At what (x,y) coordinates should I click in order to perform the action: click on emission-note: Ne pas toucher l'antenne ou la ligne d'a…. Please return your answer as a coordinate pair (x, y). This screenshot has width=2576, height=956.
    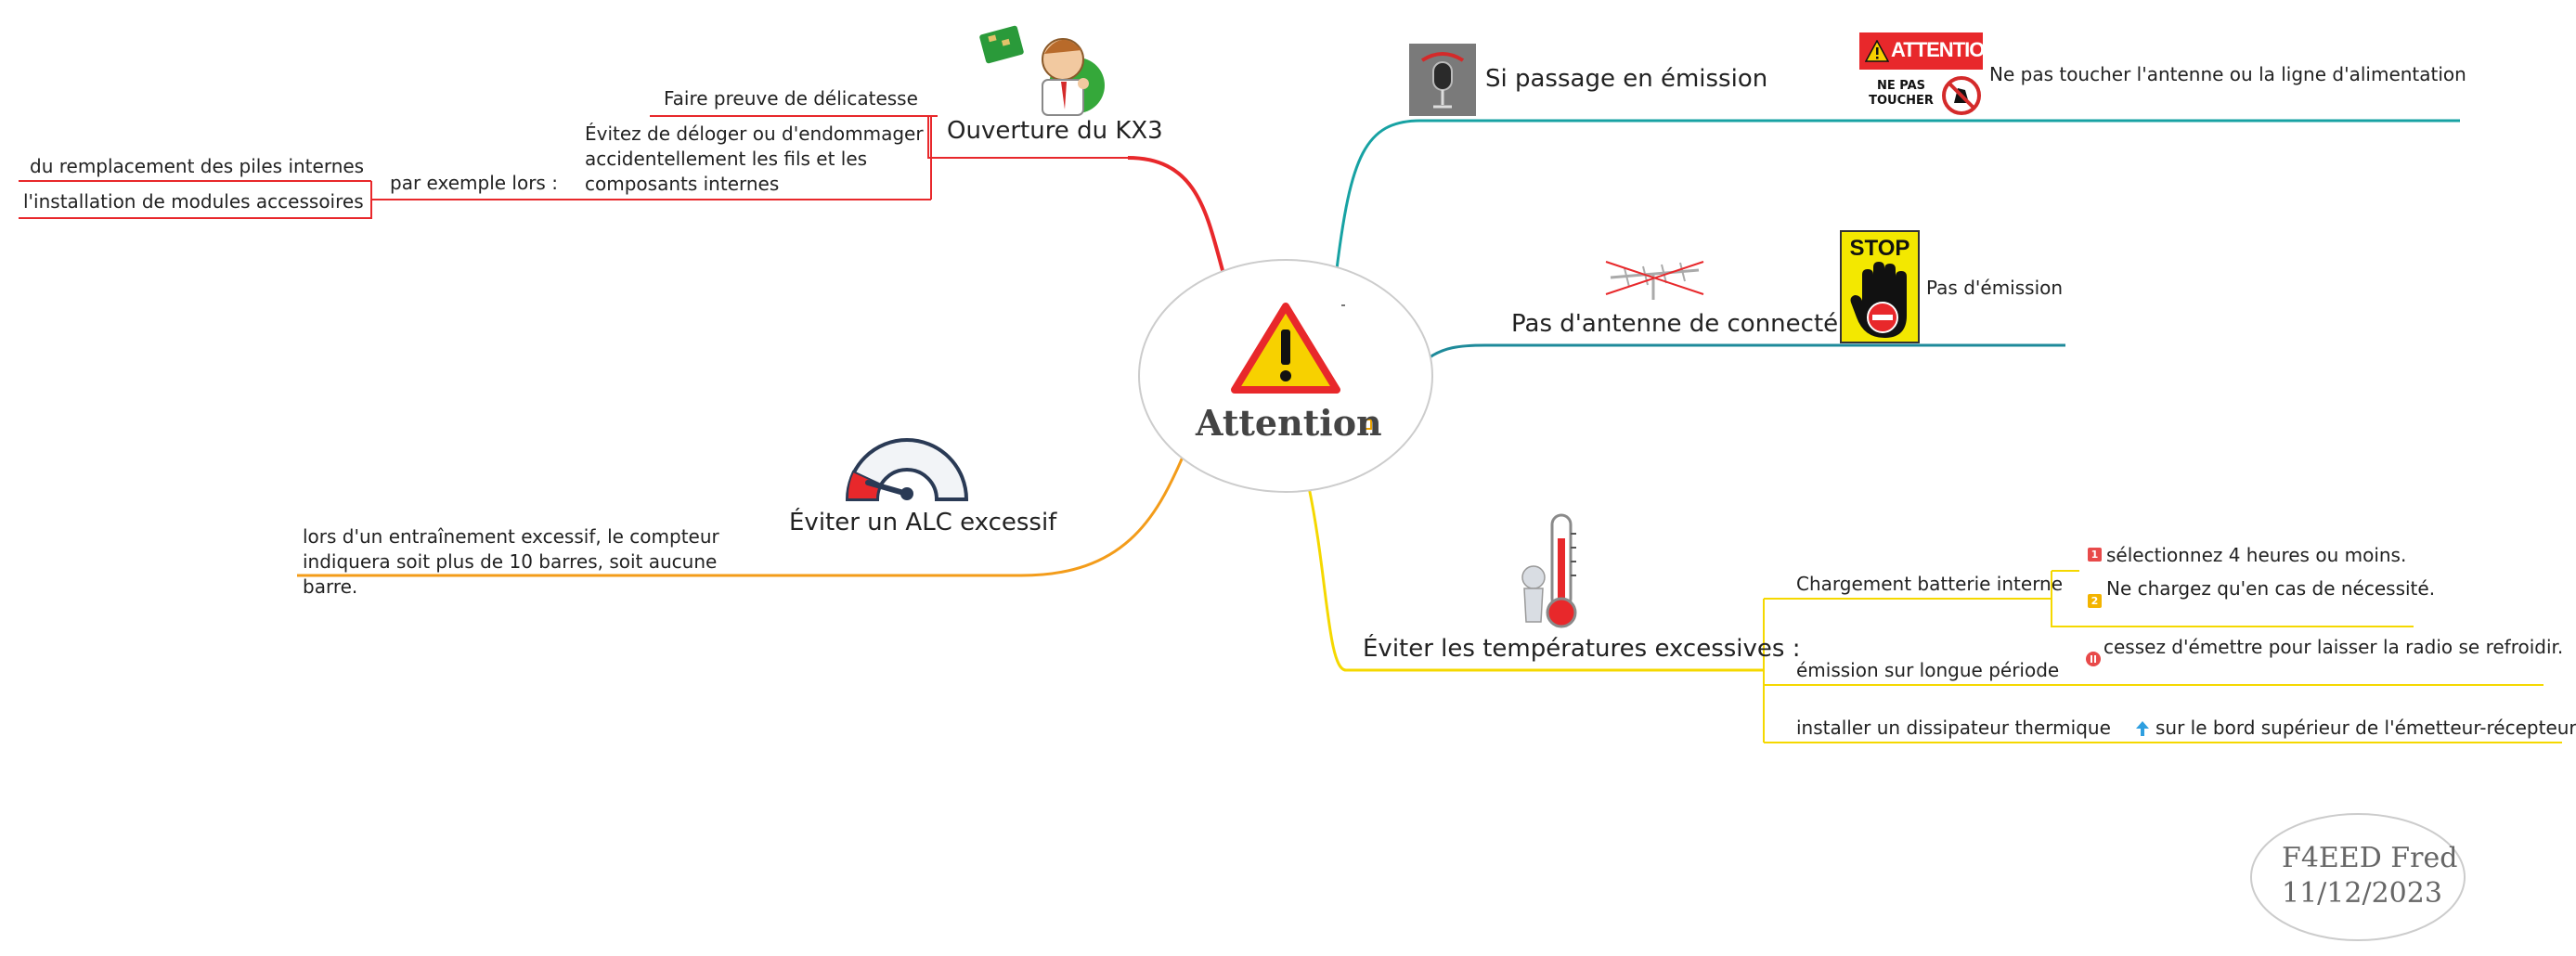
    Looking at the image, I should click on (2227, 74).